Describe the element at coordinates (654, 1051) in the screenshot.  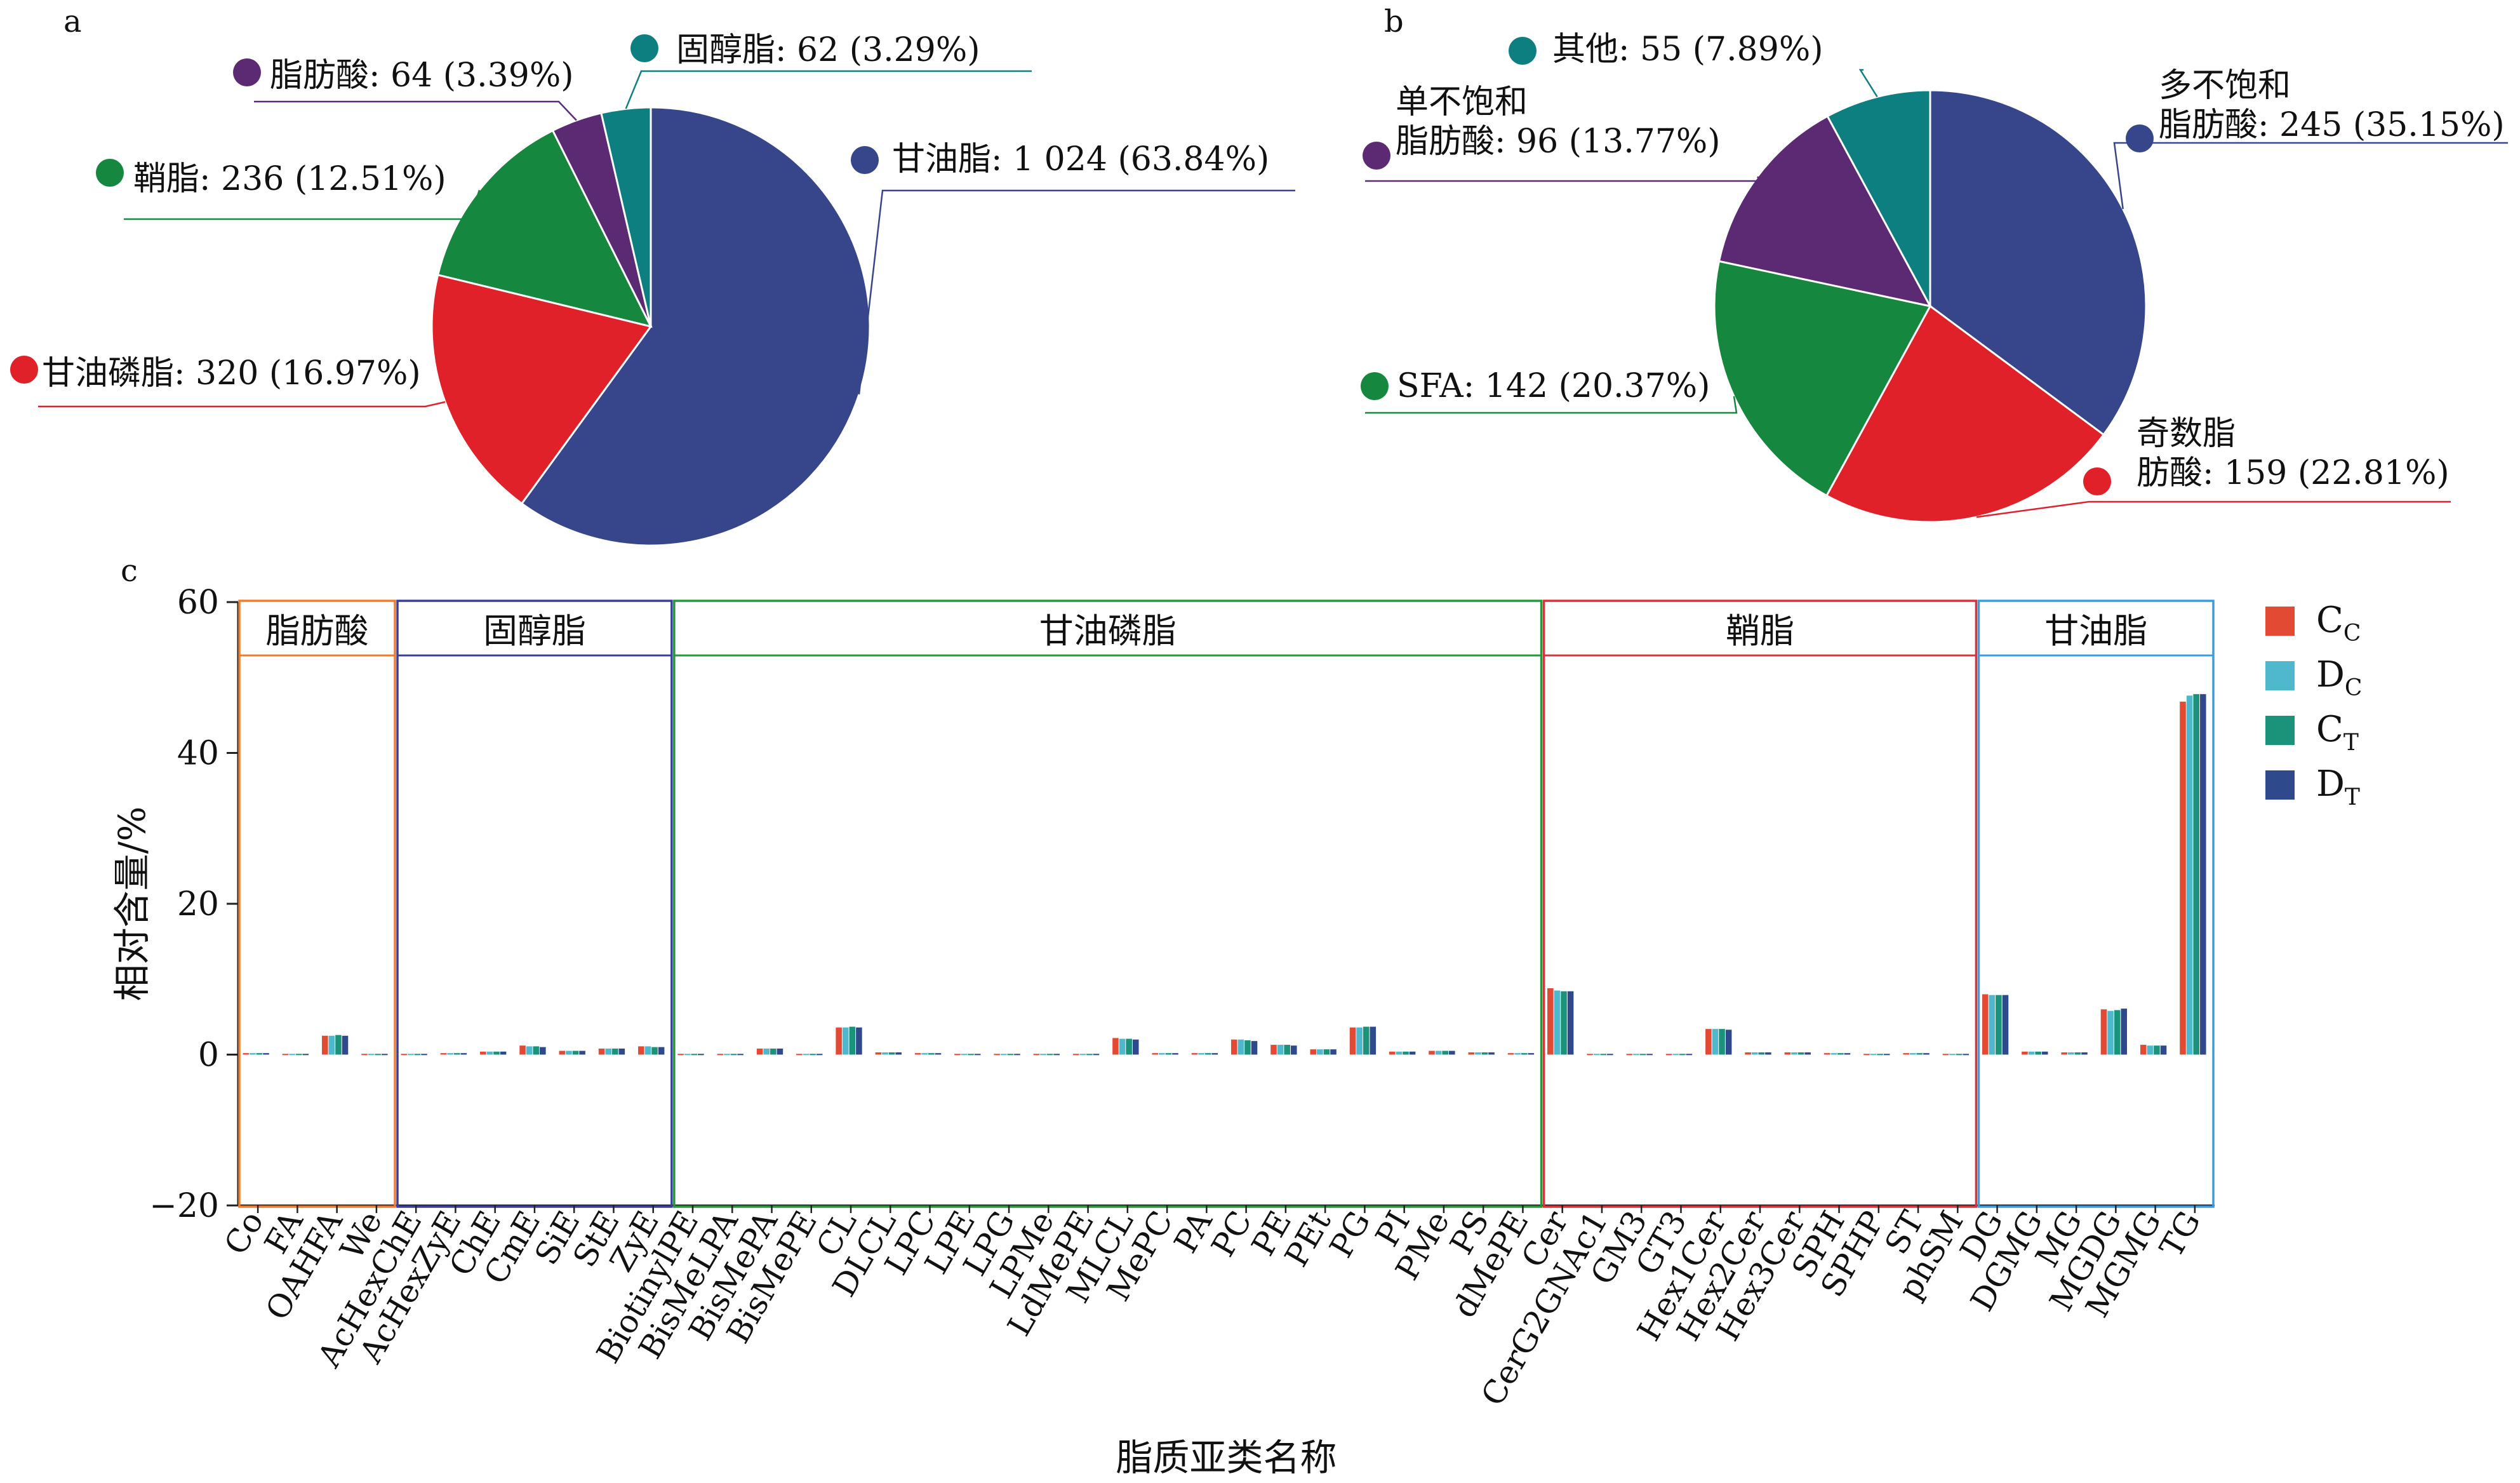
I see `bar-ZyE-CT` at that location.